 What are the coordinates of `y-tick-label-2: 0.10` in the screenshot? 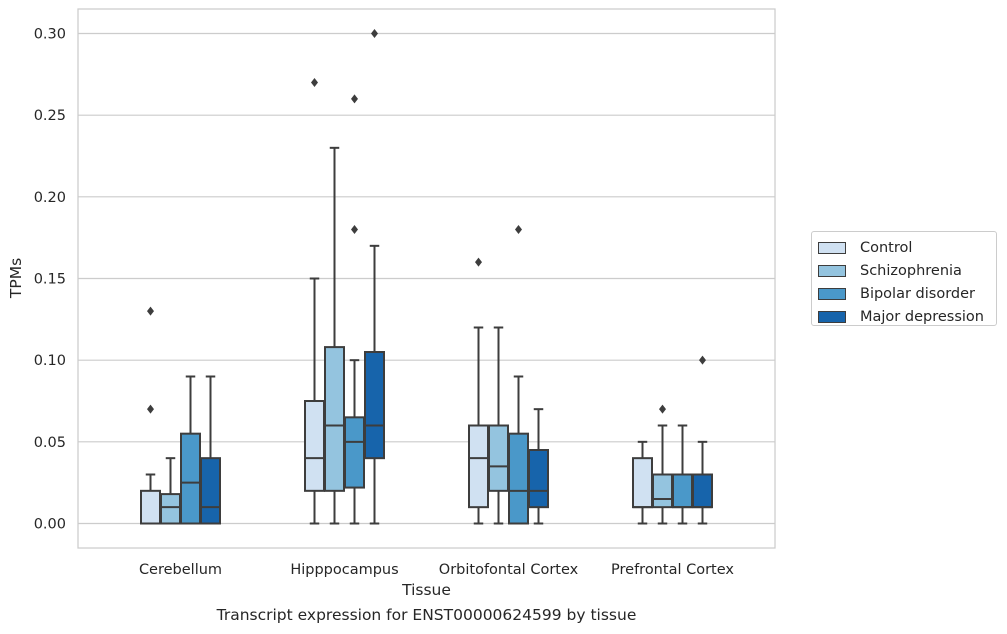 It's located at (50, 361).